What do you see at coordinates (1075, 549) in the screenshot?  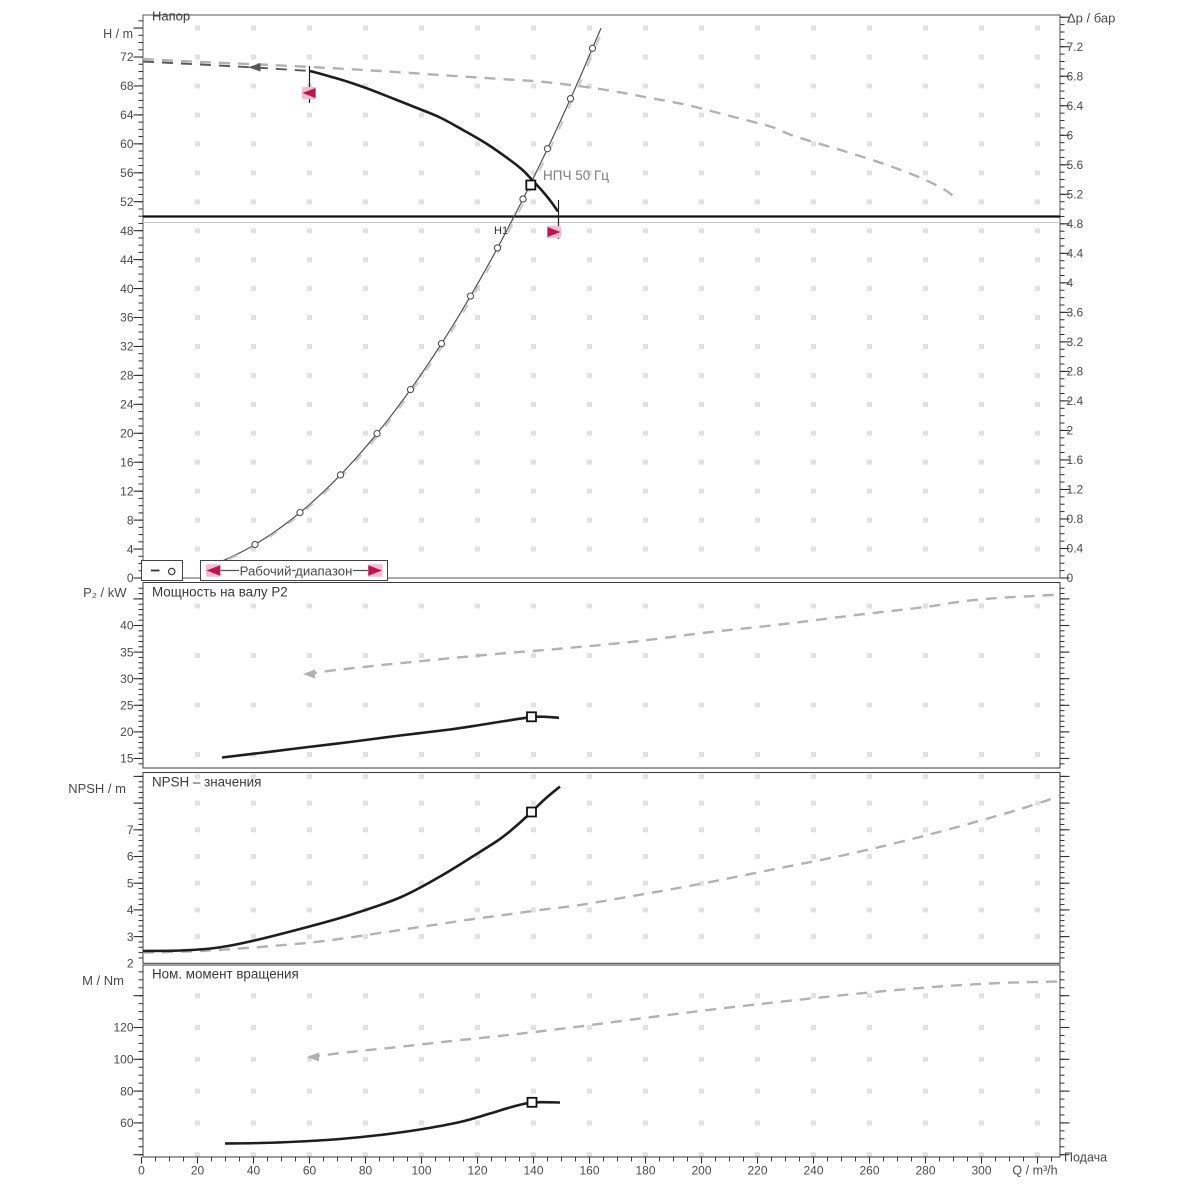 I see `svg-text: 0.4` at bounding box center [1075, 549].